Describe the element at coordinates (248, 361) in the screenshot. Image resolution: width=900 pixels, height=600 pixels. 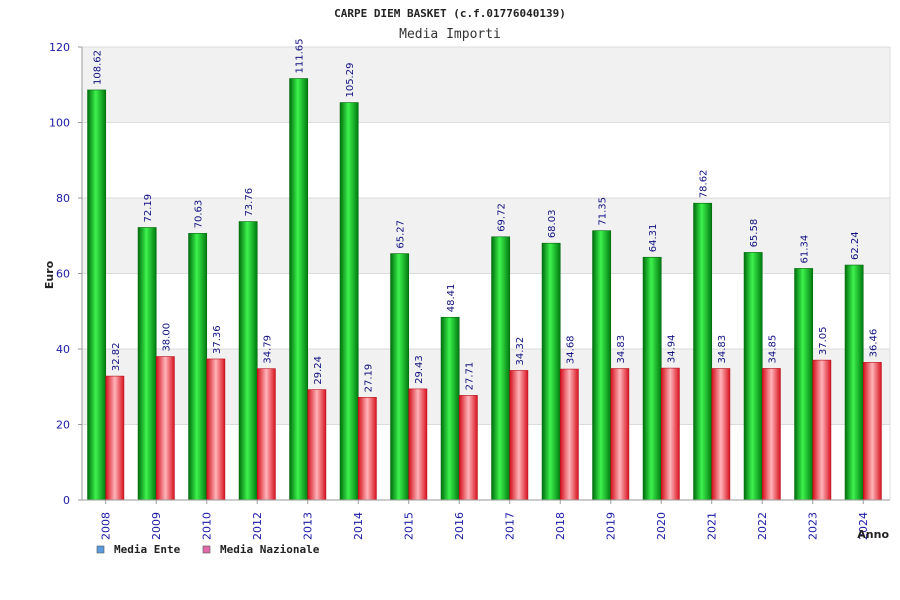
I see `bar-ente-2012` at that location.